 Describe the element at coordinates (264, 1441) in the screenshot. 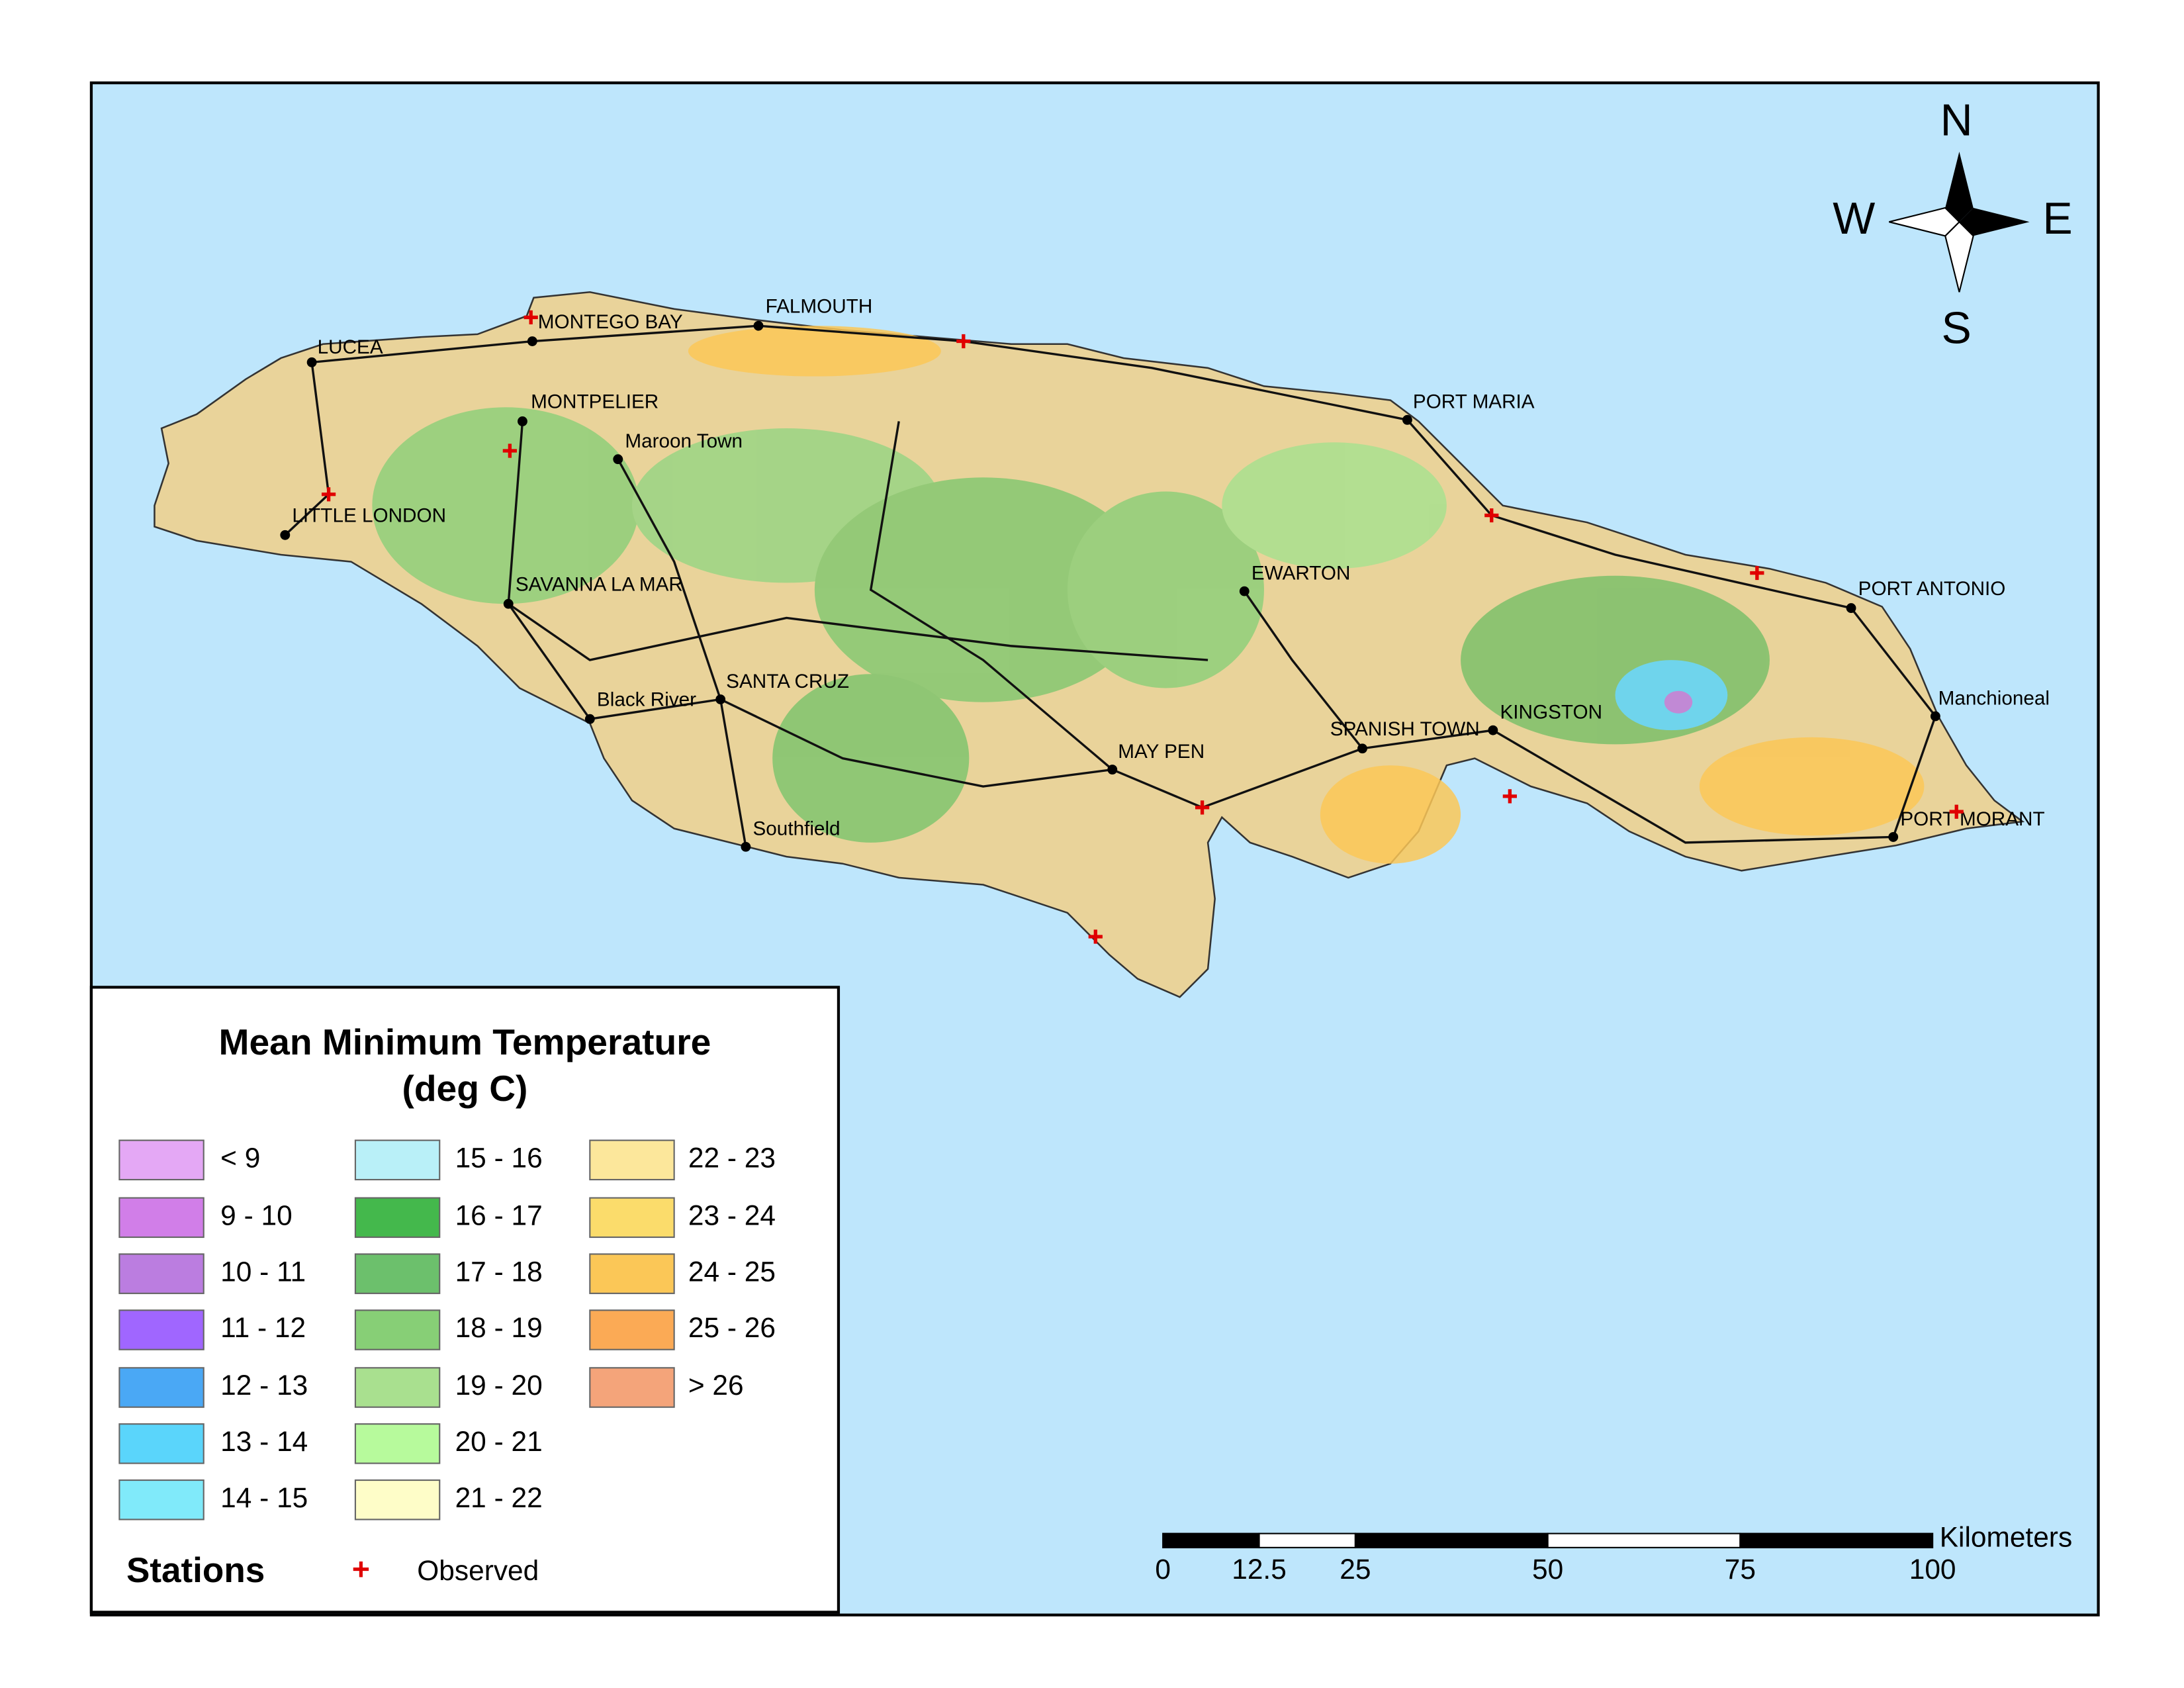

I see `legend-label: 13 - 14` at that location.